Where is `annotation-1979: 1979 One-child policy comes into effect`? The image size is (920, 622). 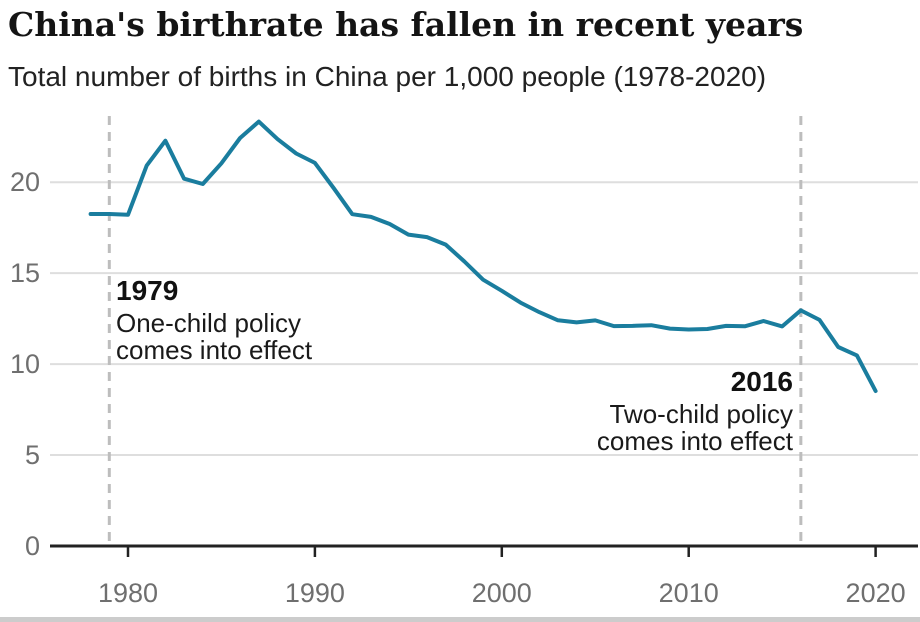 annotation-1979: 1979 One-child policy comes into effect is located at coordinates (214, 320).